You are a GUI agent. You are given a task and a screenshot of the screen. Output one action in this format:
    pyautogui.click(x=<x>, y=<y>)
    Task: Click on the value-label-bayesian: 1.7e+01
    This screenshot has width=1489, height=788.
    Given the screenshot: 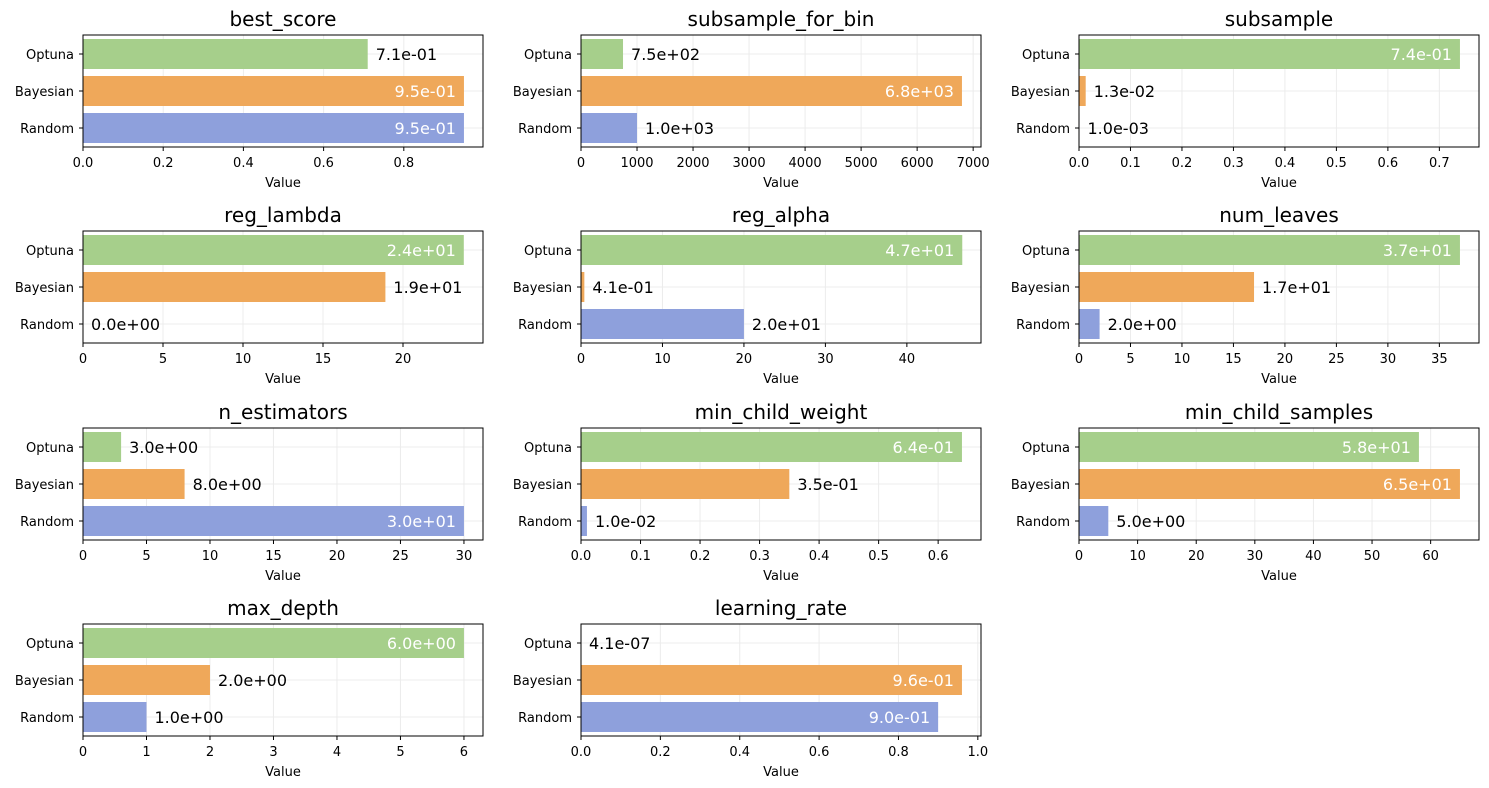 What is the action you would take?
    pyautogui.click(x=1296, y=287)
    